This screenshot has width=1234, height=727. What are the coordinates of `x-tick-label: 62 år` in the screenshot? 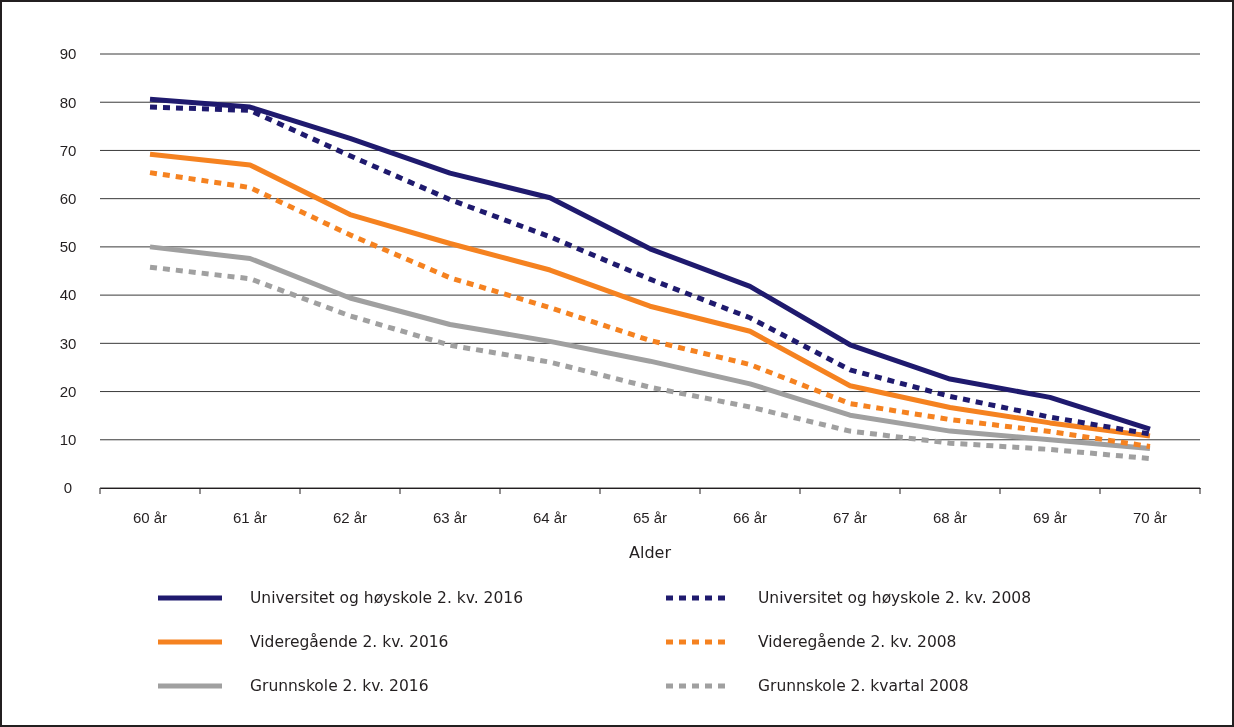 It's located at (350, 517).